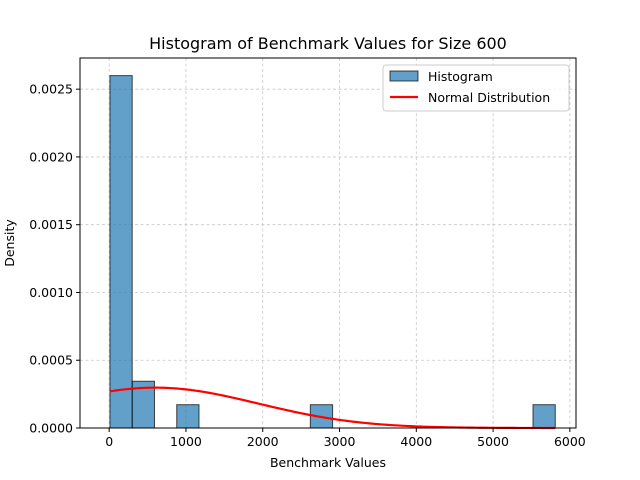 This screenshot has width=640, height=480. I want to click on y-tick-label: 0.0010, so click(51, 292).